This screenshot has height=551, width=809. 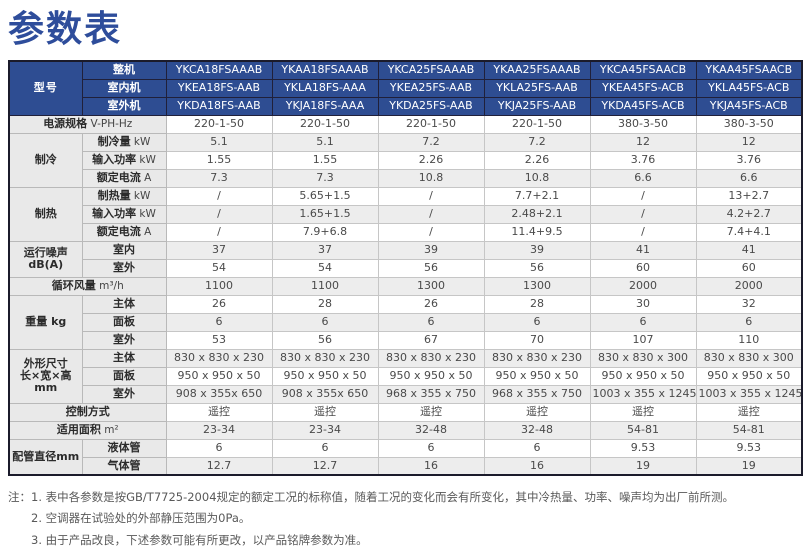 What do you see at coordinates (431, 430) in the screenshot?
I see `param-value: 32-48` at bounding box center [431, 430].